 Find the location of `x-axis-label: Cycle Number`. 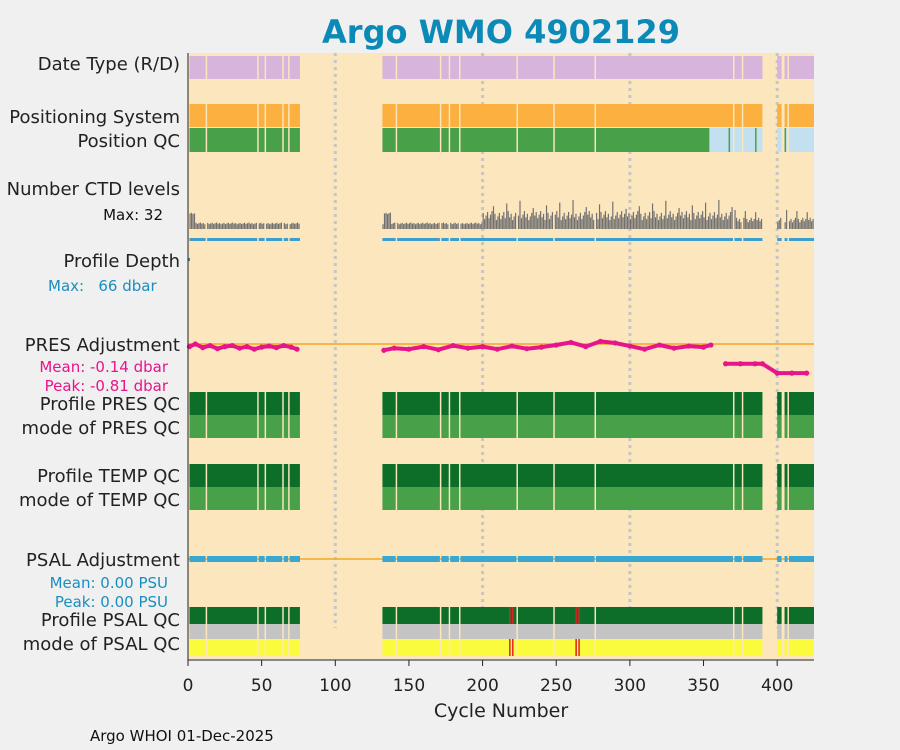

x-axis-label: Cycle Number is located at coordinates (501, 711).